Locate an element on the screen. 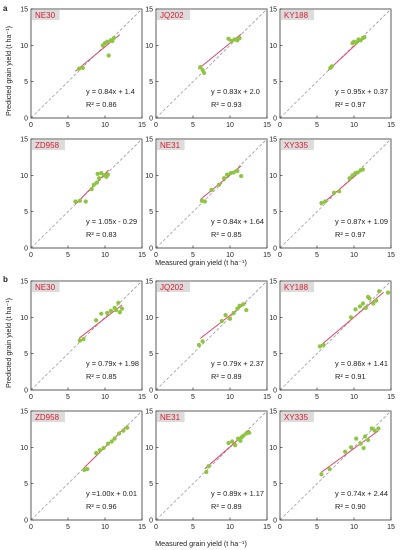  panel-b-jq202-identity-line is located at coordinates (211, 335).